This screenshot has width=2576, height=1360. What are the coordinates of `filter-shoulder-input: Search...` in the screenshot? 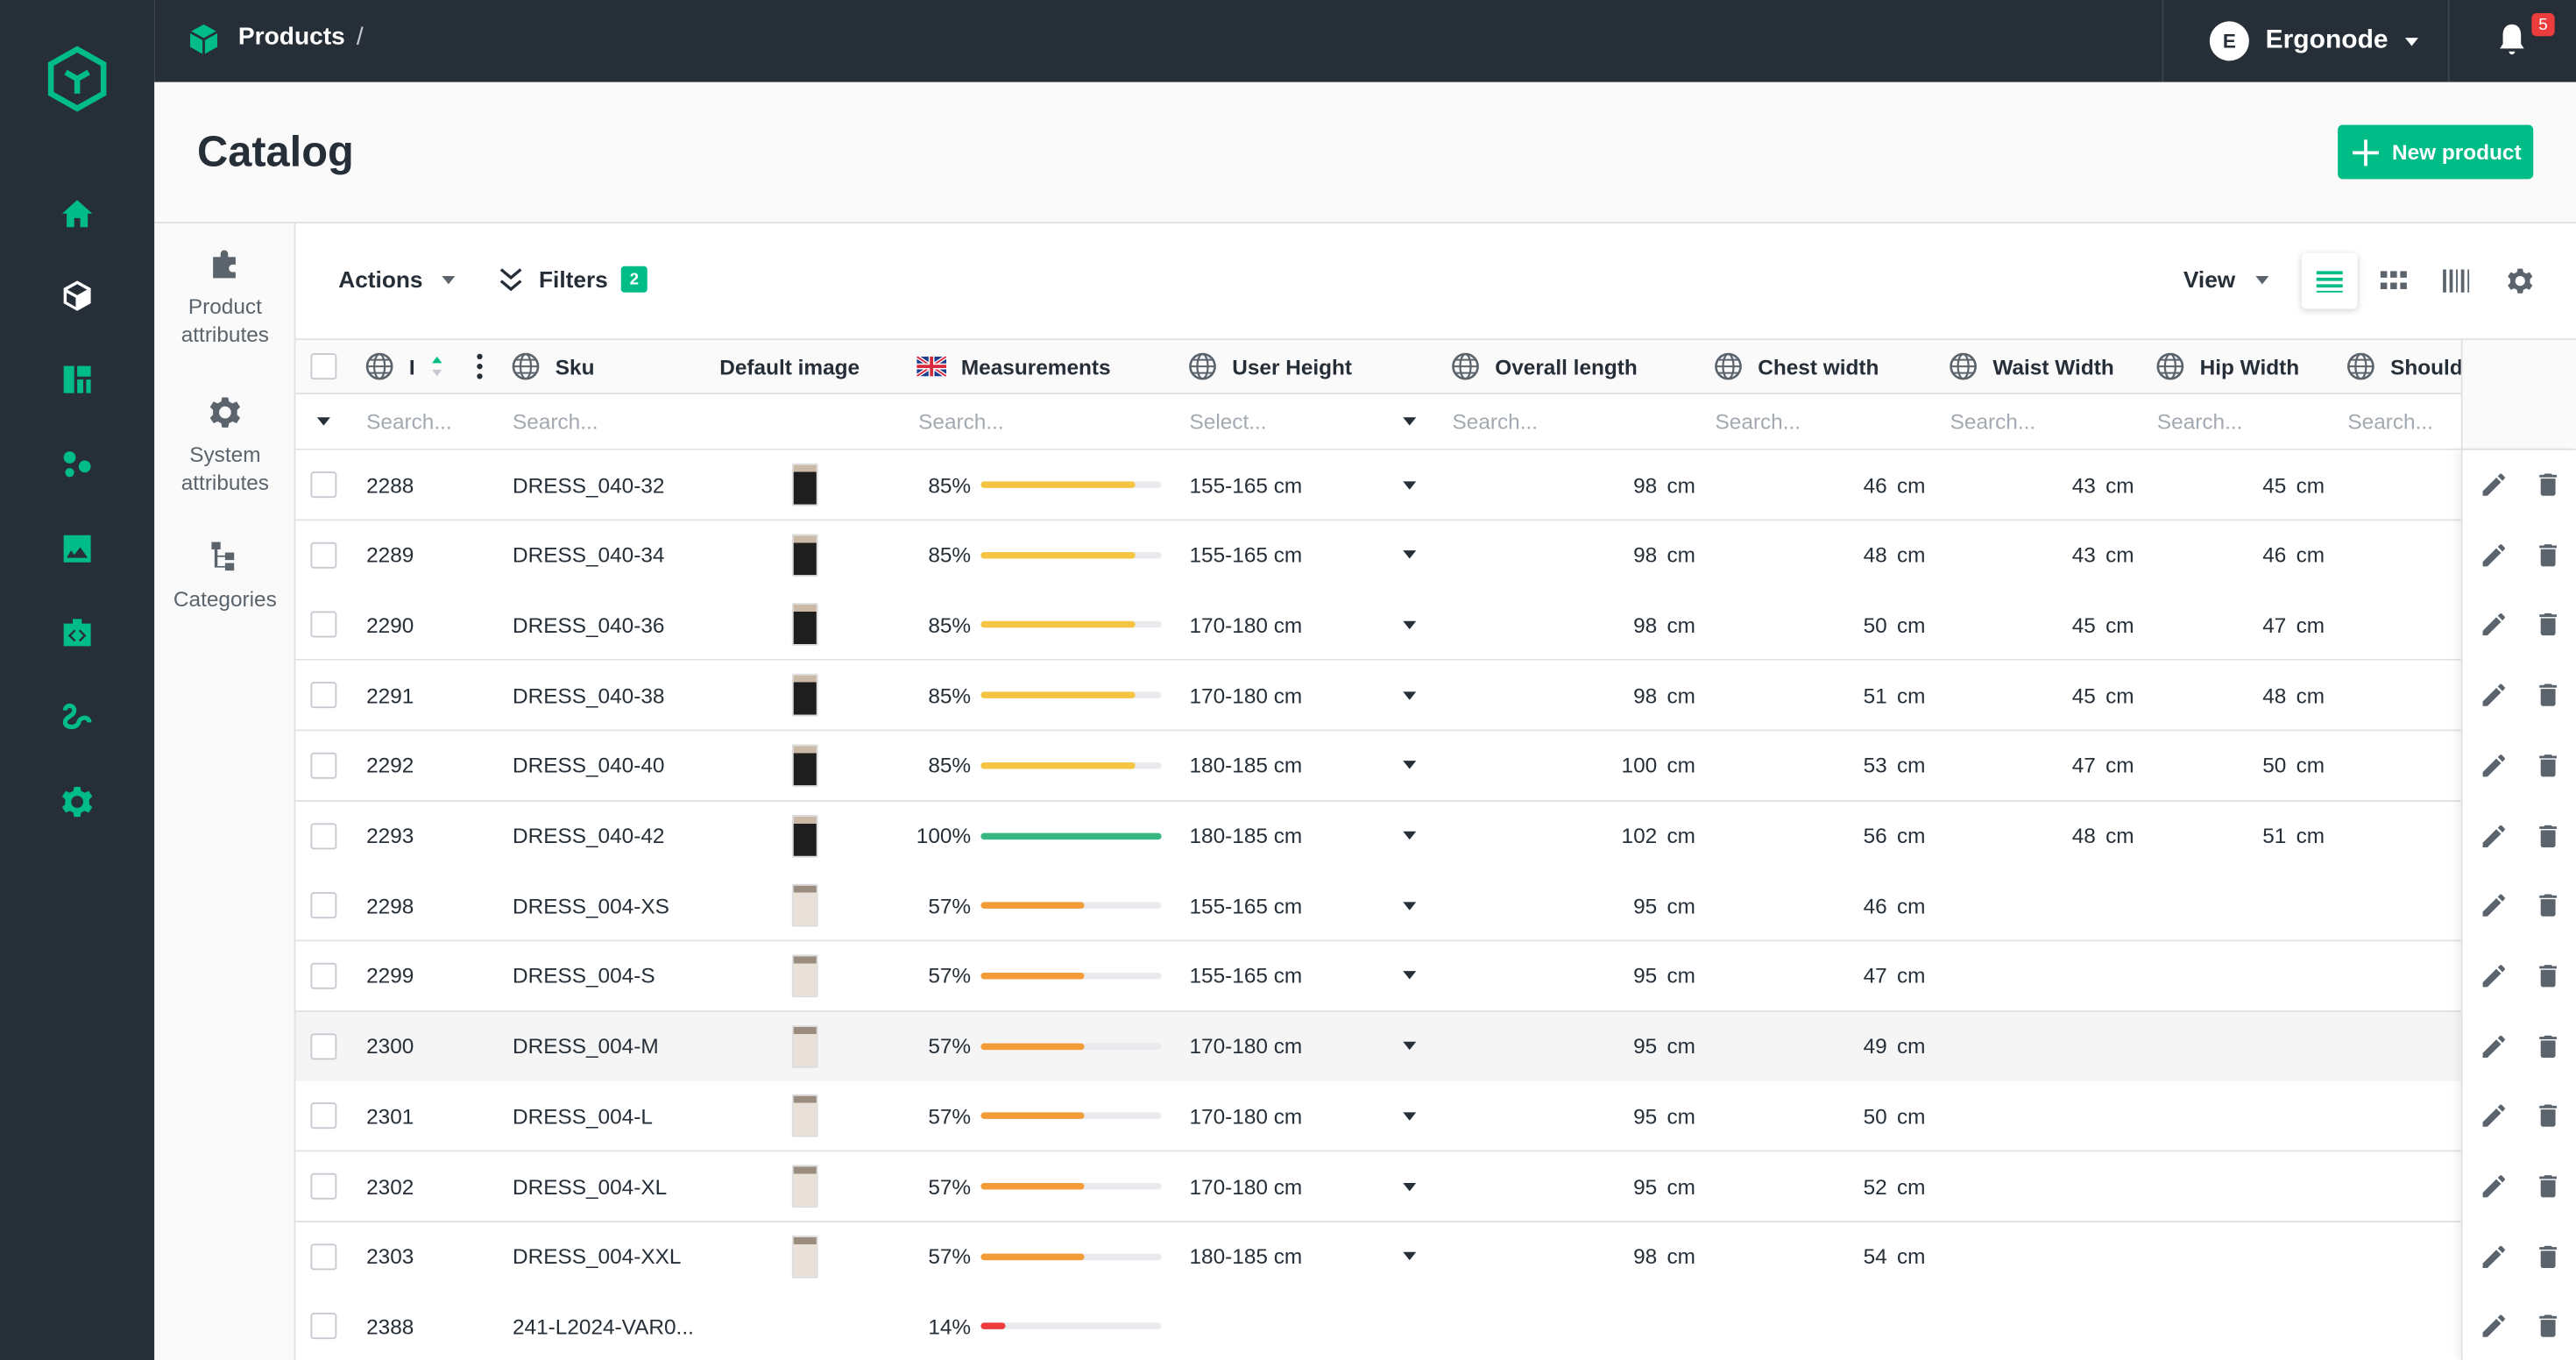 It's located at (2390, 421).